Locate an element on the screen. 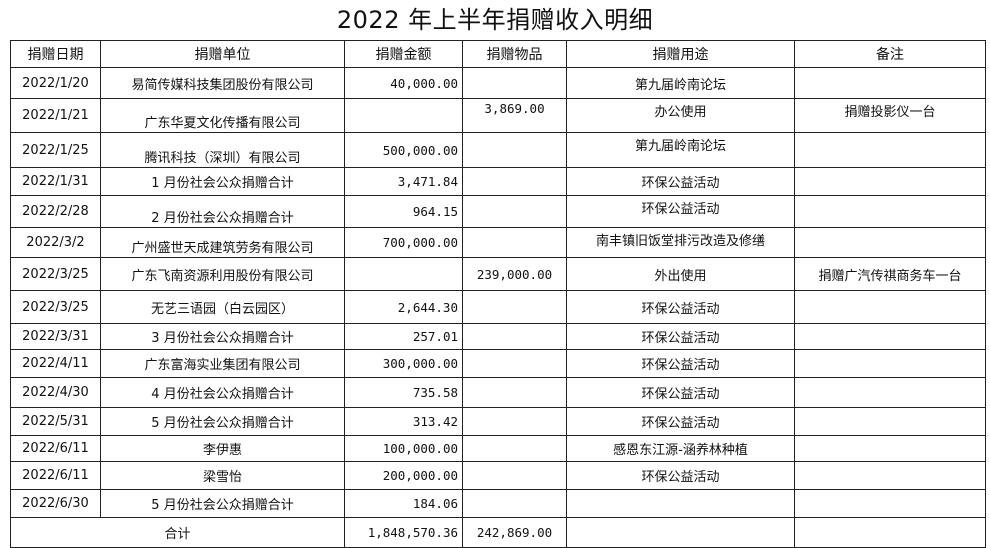 The width and height of the screenshot is (990, 548). table-header-row: 捐赠日期 捐赠单位 捐赠金额 捐赠物品 捐赠用途 备注 is located at coordinates (498, 54).